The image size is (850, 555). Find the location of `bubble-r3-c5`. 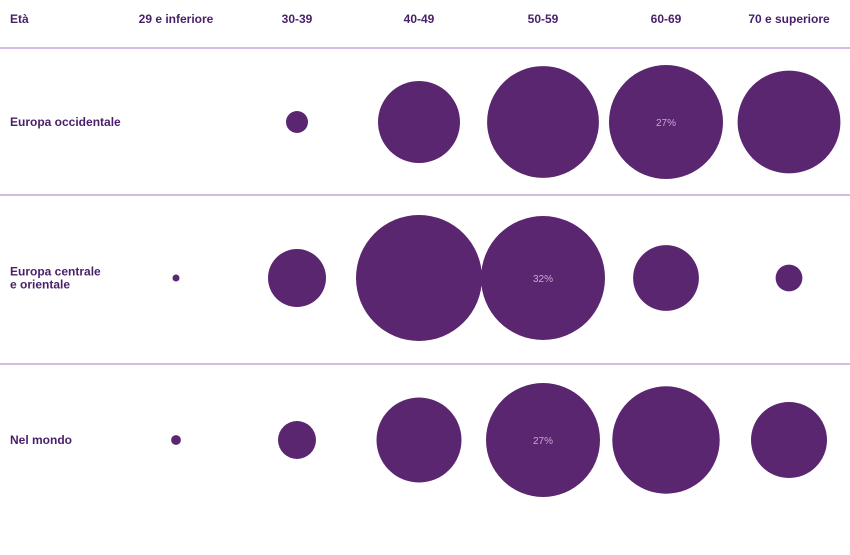

bubble-r3-c5 is located at coordinates (666, 440).